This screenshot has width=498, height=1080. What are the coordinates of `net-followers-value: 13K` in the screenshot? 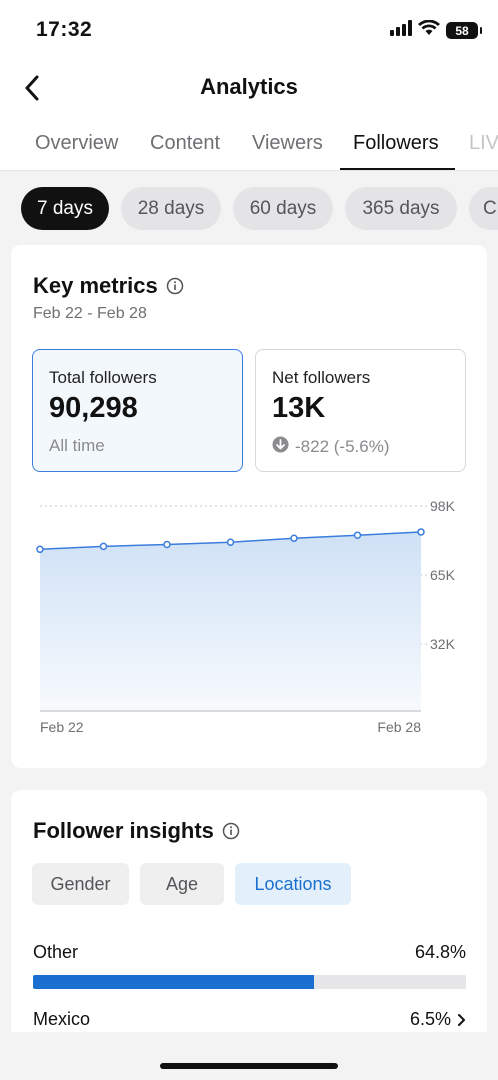 It's located at (299, 408).